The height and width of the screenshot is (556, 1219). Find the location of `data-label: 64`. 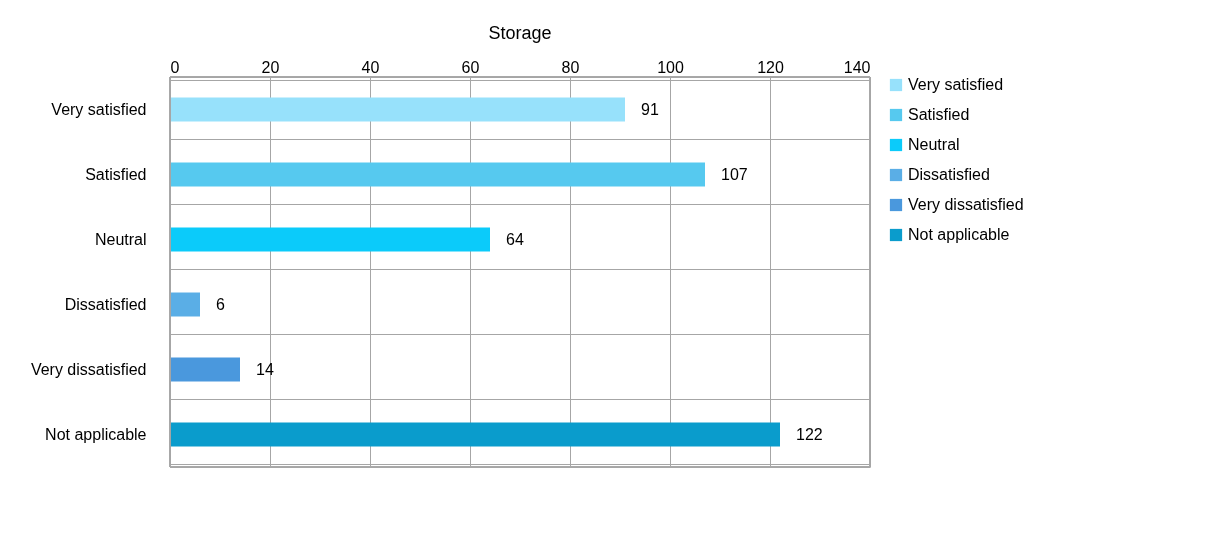

data-label: 64 is located at coordinates (515, 239).